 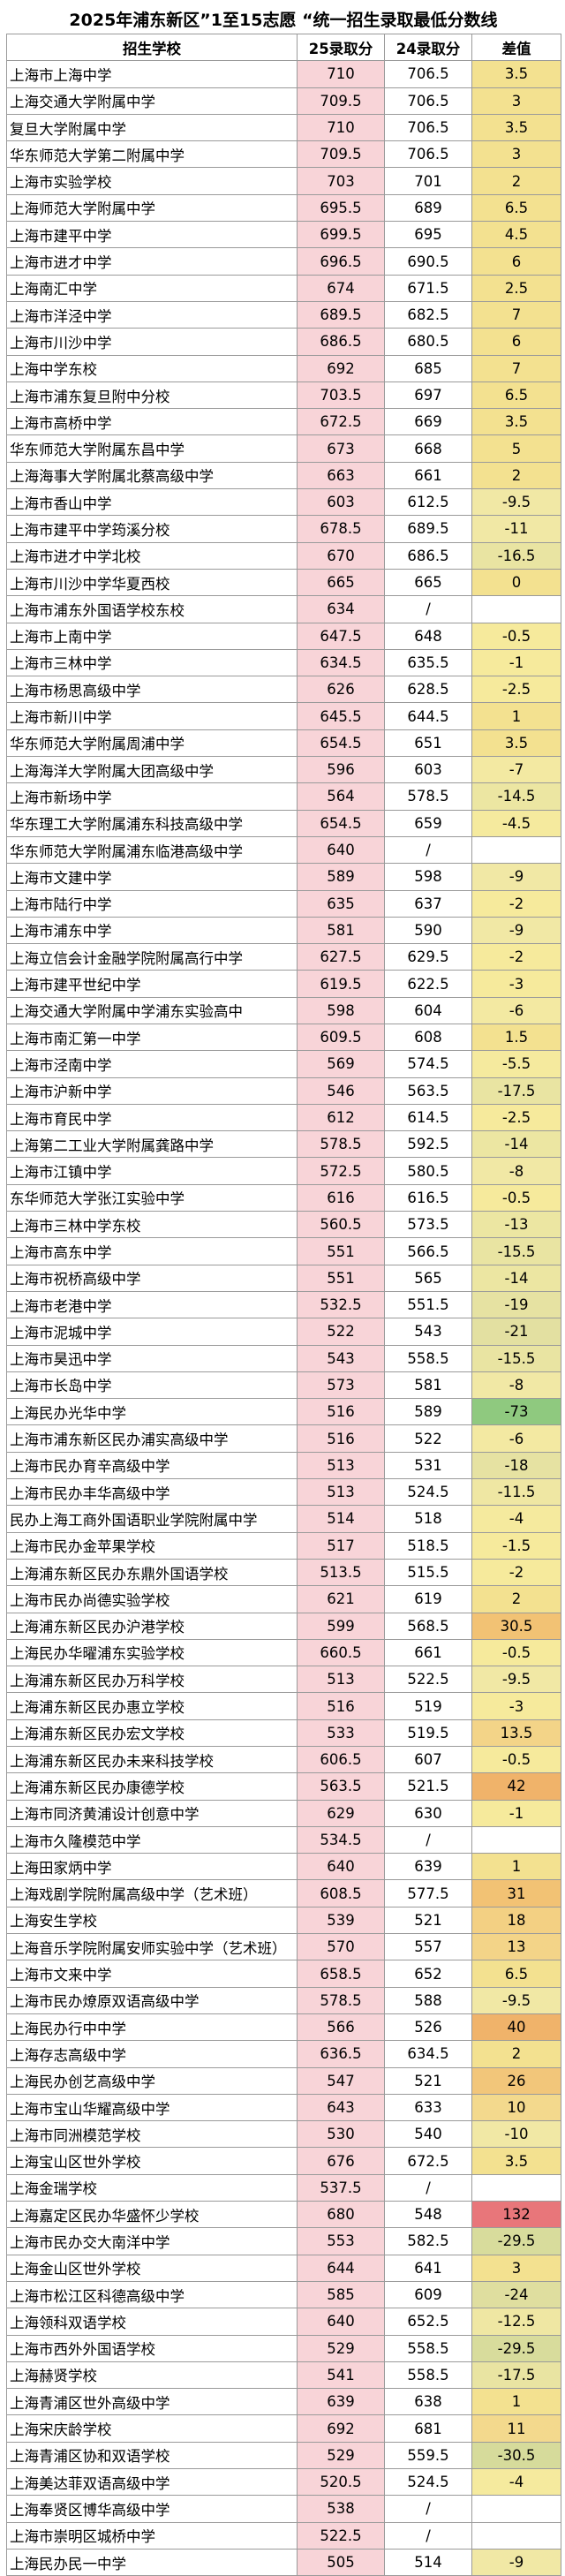 What do you see at coordinates (152, 2509) in the screenshot?
I see `school-name-cell: 上海奉贤区博华高级中学` at bounding box center [152, 2509].